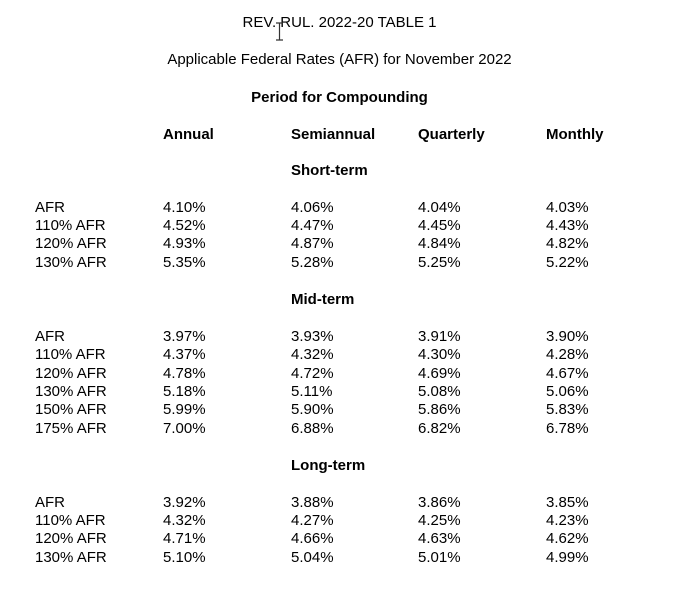 The width and height of the screenshot is (679, 594). What do you see at coordinates (567, 336) in the screenshot?
I see `rate-monthly: 3.90%` at bounding box center [567, 336].